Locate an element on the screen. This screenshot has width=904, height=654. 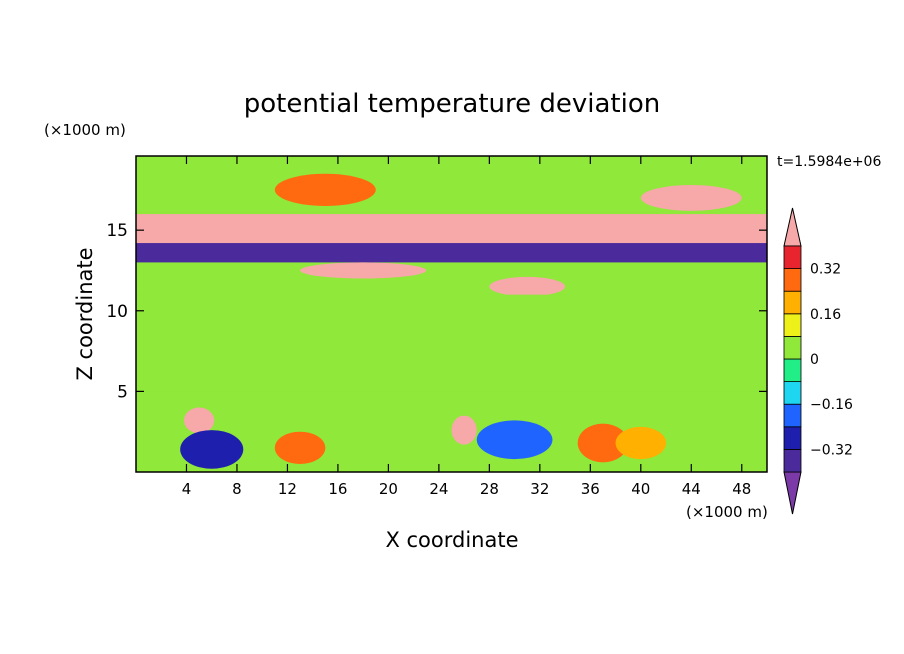
y-axis-label: Z coordinate is located at coordinates (85, 313).